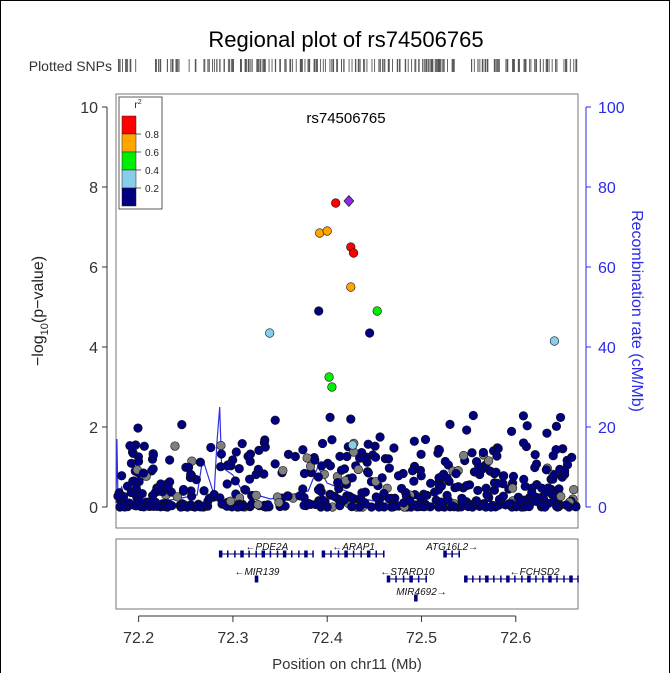 This screenshot has width=670, height=679. What do you see at coordinates (152, 135) in the screenshot?
I see `legend-label: 0.8` at bounding box center [152, 135].